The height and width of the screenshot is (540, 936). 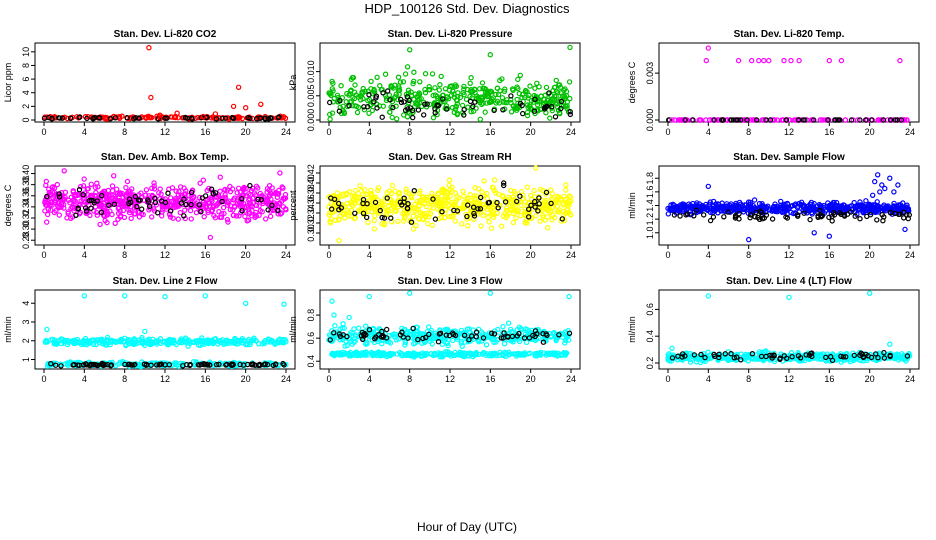 I want to click on panel-title: Stan. Dev. Li-820 CO2, so click(x=165, y=34).